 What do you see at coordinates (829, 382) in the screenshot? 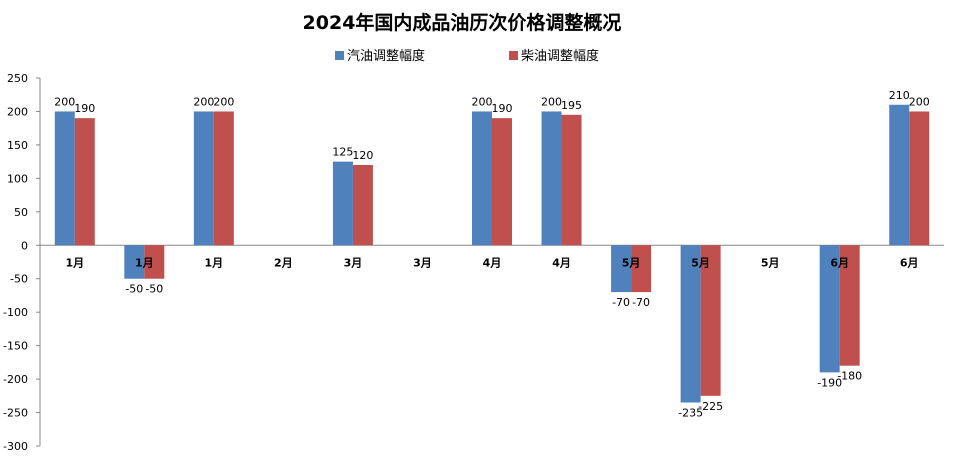
I see `data-label-gasoline: -190` at bounding box center [829, 382].